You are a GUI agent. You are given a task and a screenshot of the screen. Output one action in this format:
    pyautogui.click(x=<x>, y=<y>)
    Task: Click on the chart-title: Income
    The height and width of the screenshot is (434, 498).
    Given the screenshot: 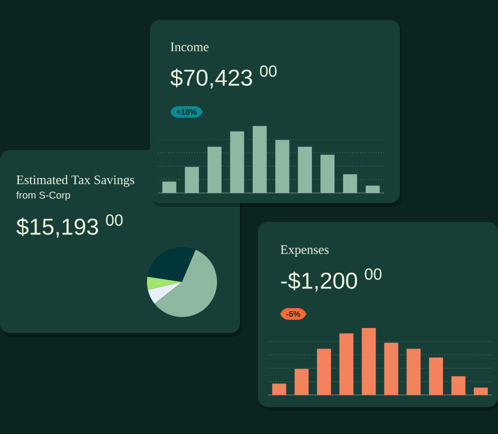 What is the action you would take?
    pyautogui.click(x=189, y=47)
    